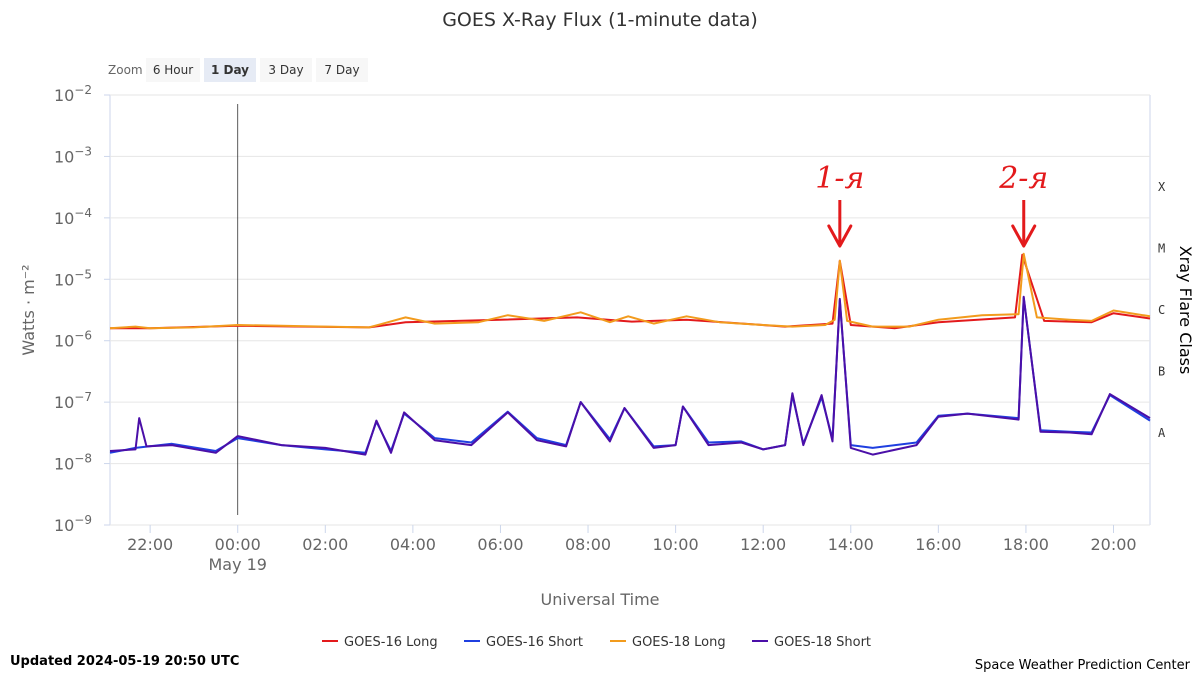  Describe the element at coordinates (676, 544) in the screenshot. I see `x-tick-label: 10:00` at that location.